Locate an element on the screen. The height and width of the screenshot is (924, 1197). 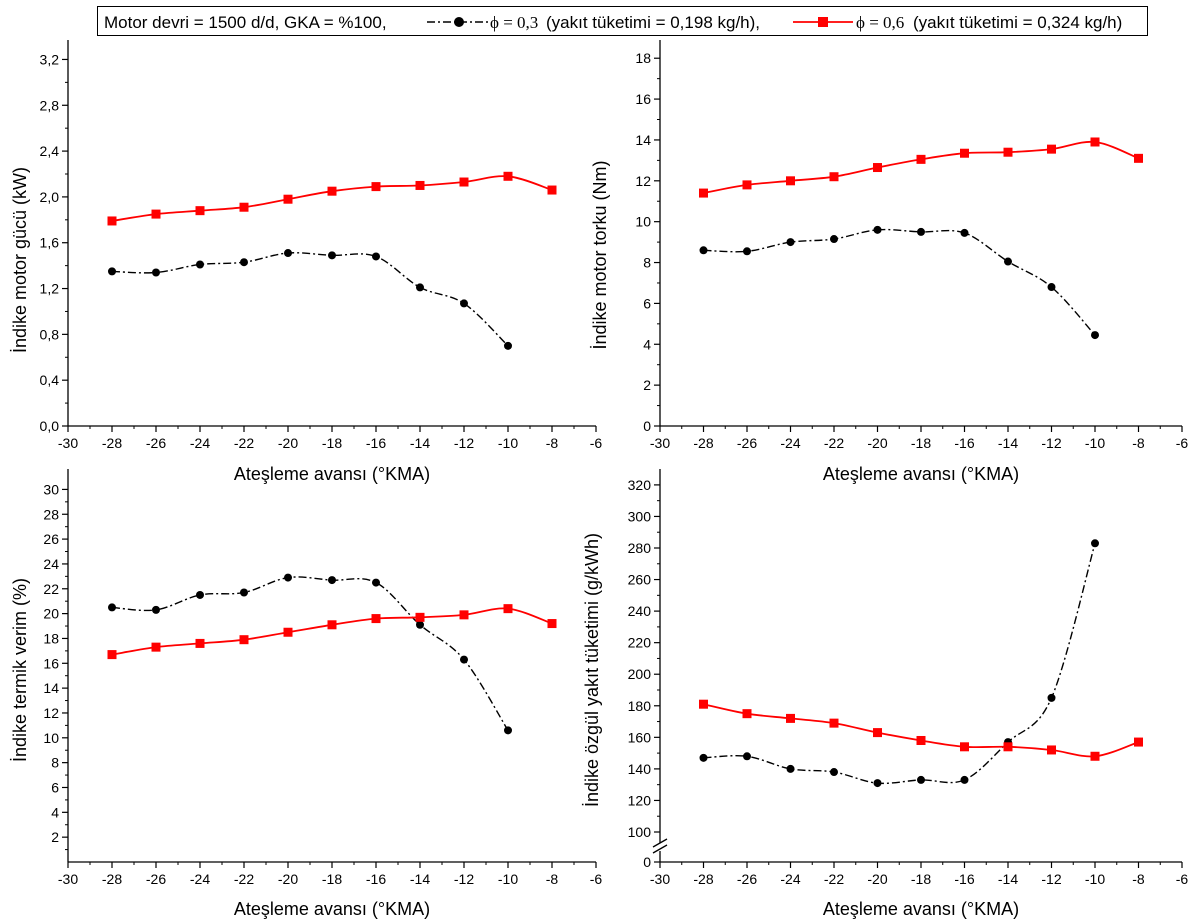
y-tick-label: 200 is located at coordinates (640, 674).